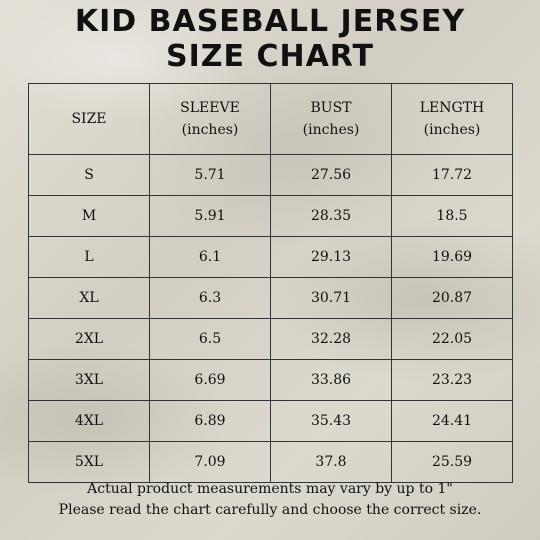  I want to click on table-row: 2XL 6.5 32.28 22.05, so click(270, 339).